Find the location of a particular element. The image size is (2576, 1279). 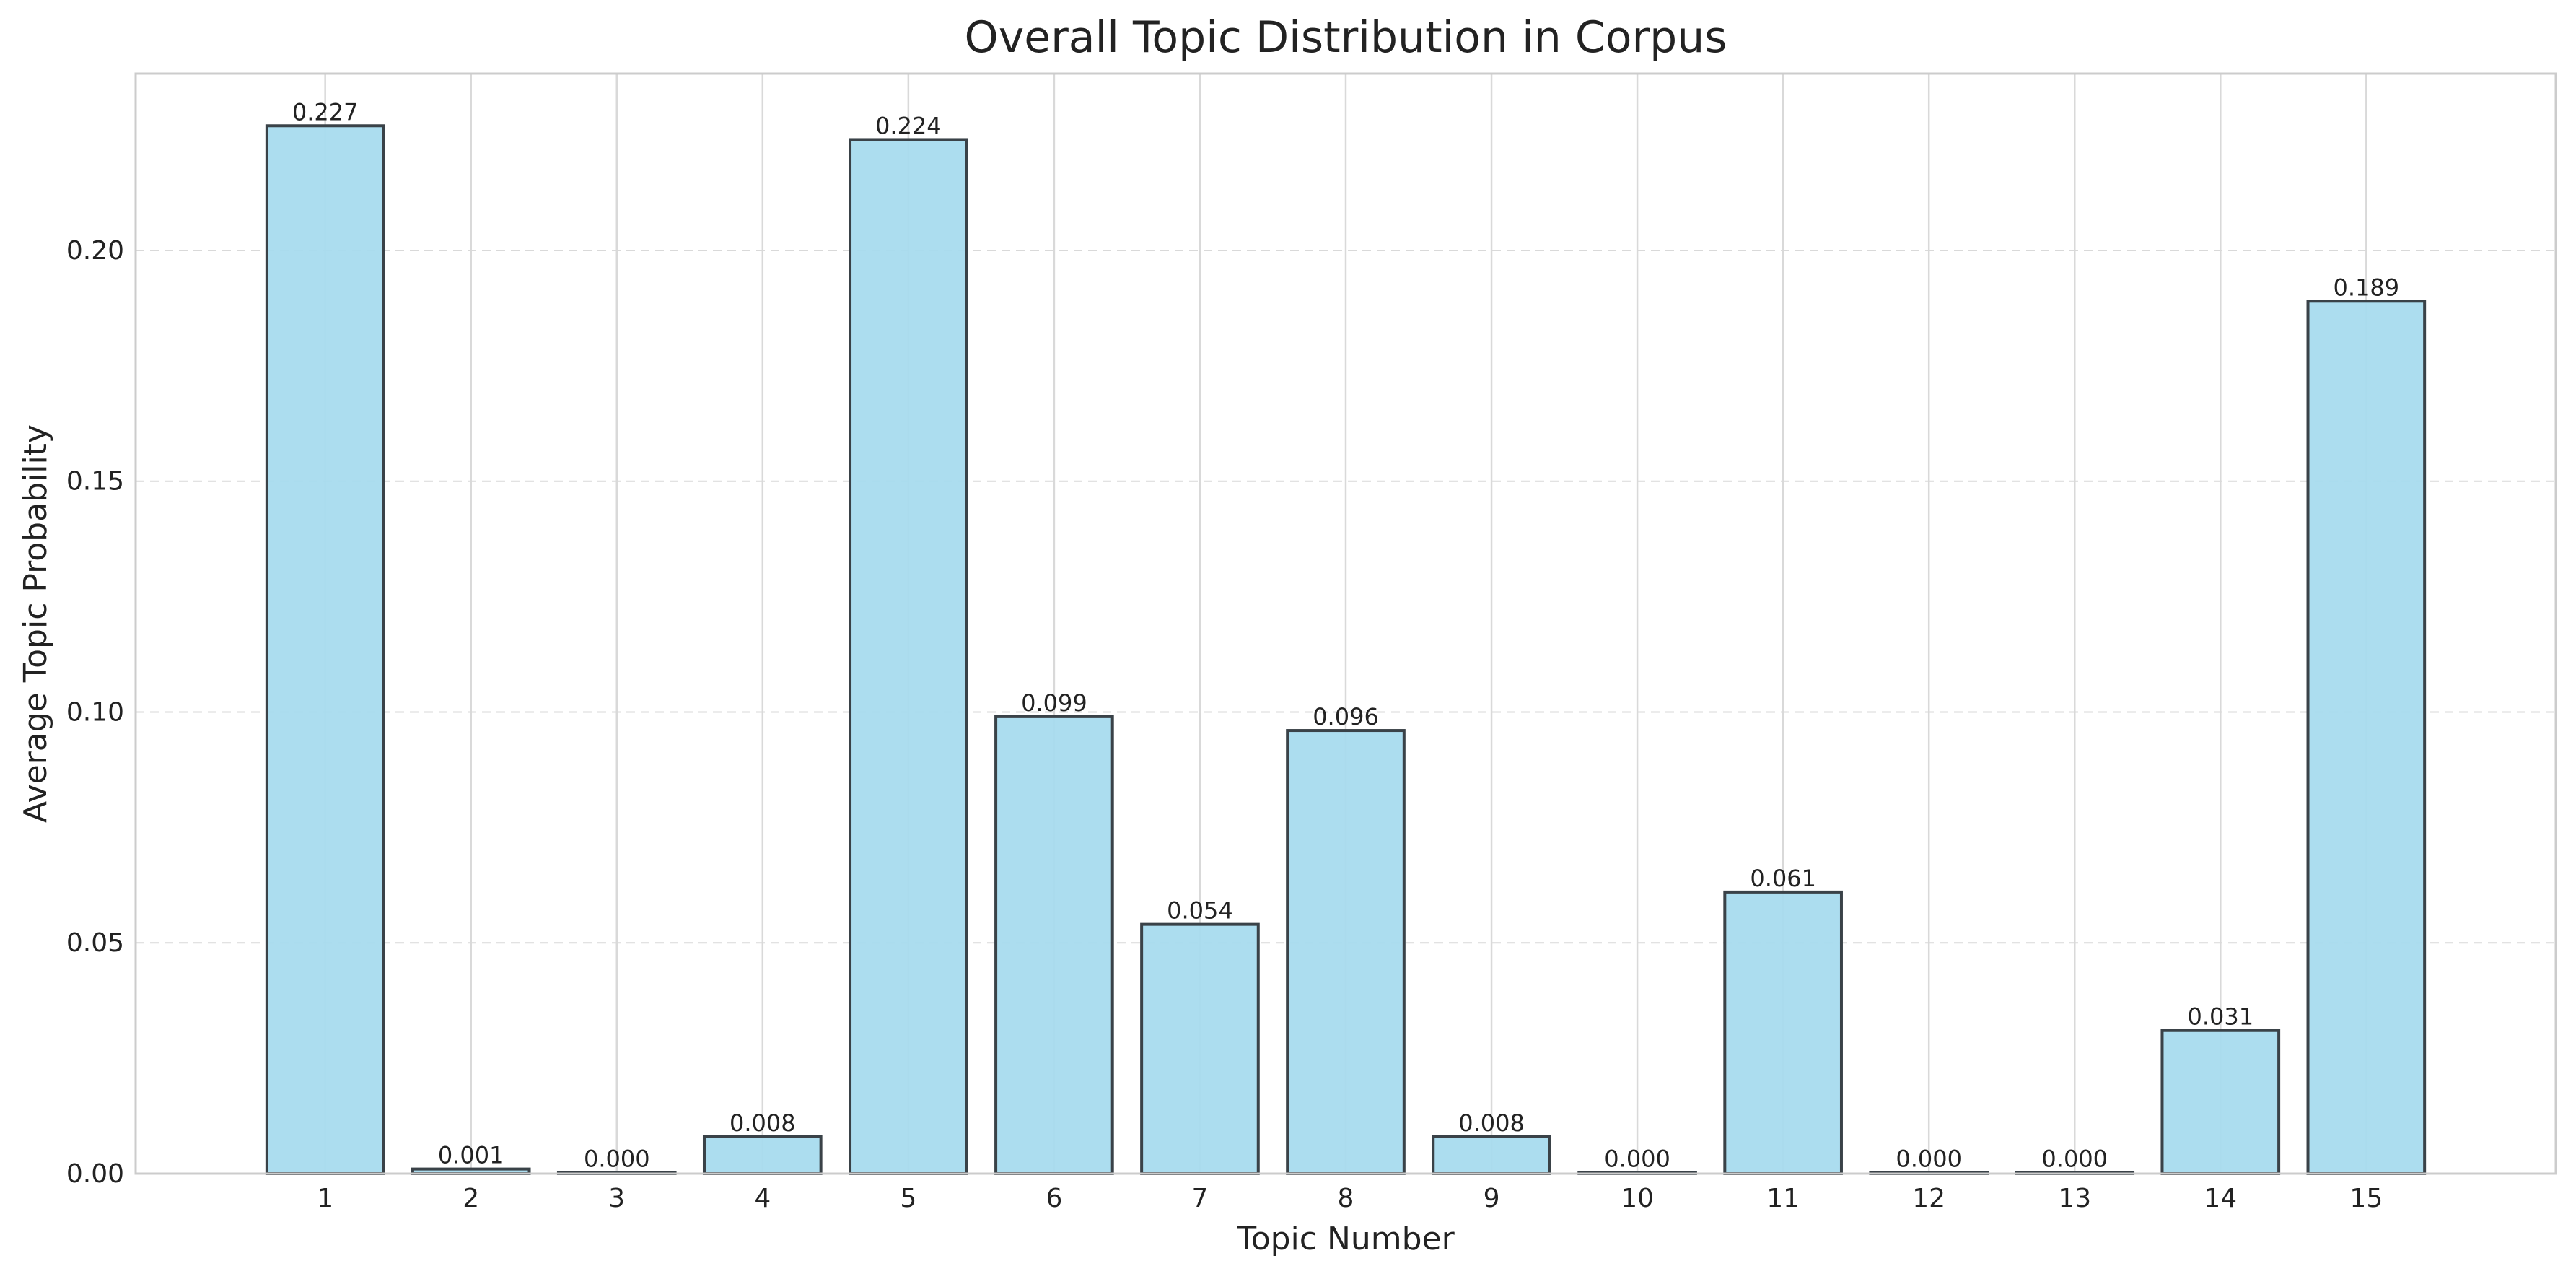

x-tick-label: 9 is located at coordinates (1492, 1198).